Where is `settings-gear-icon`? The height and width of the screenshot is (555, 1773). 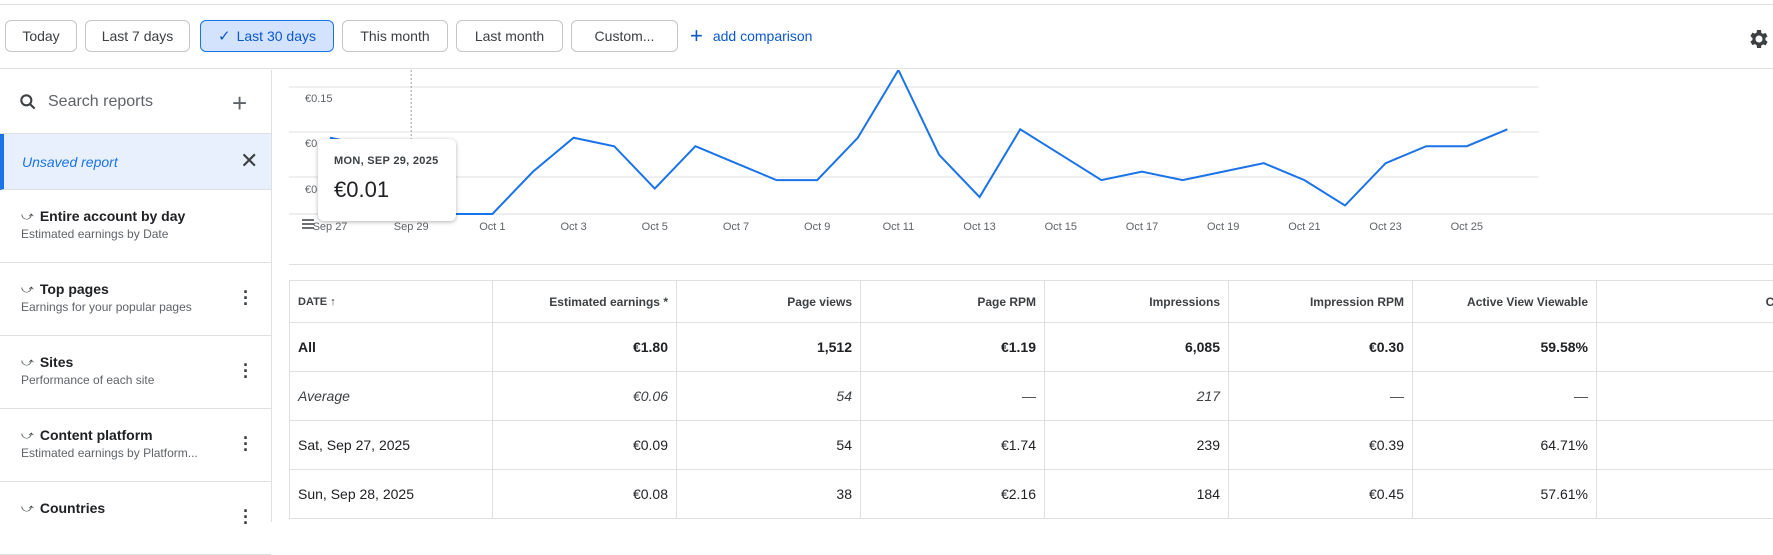 settings-gear-icon is located at coordinates (1758, 39).